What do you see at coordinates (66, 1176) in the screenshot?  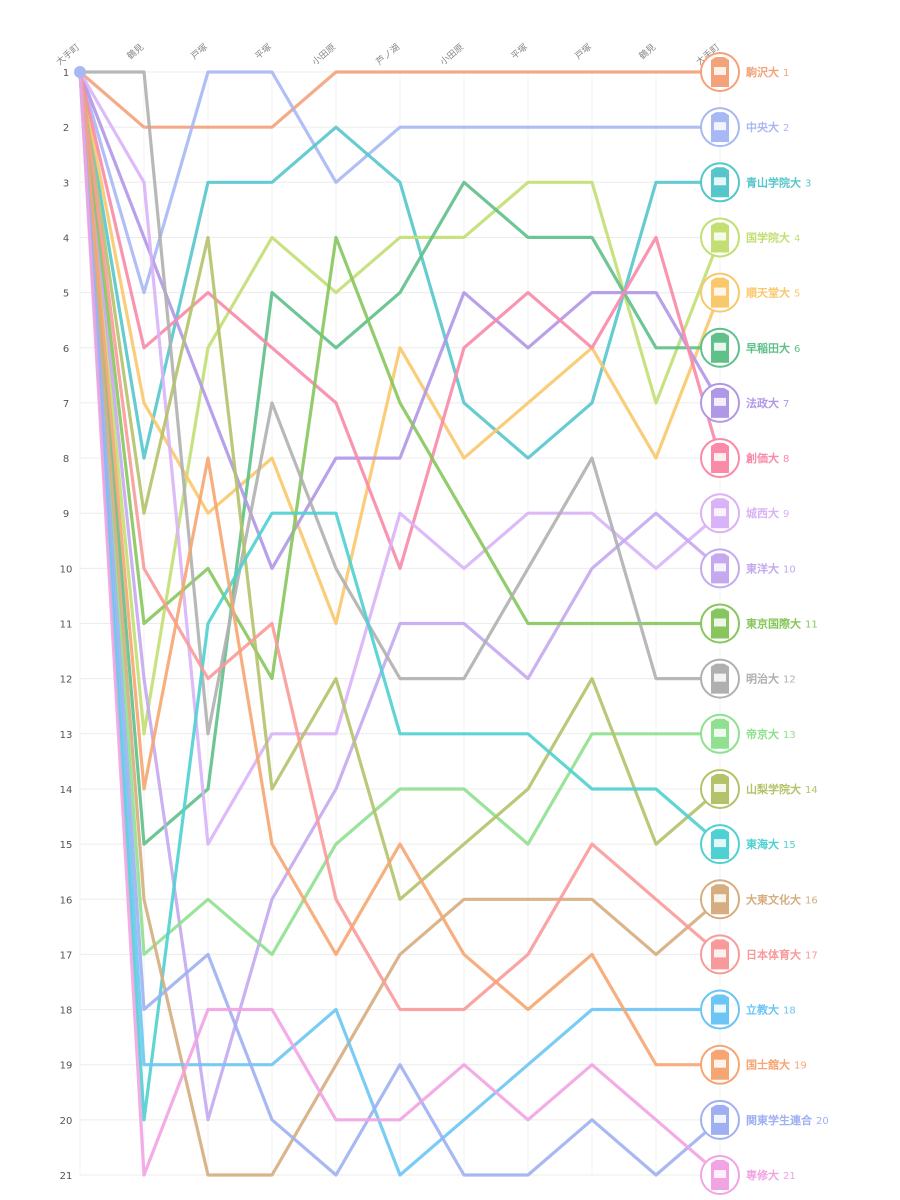 I see `y-tick-label: 21` at bounding box center [66, 1176].